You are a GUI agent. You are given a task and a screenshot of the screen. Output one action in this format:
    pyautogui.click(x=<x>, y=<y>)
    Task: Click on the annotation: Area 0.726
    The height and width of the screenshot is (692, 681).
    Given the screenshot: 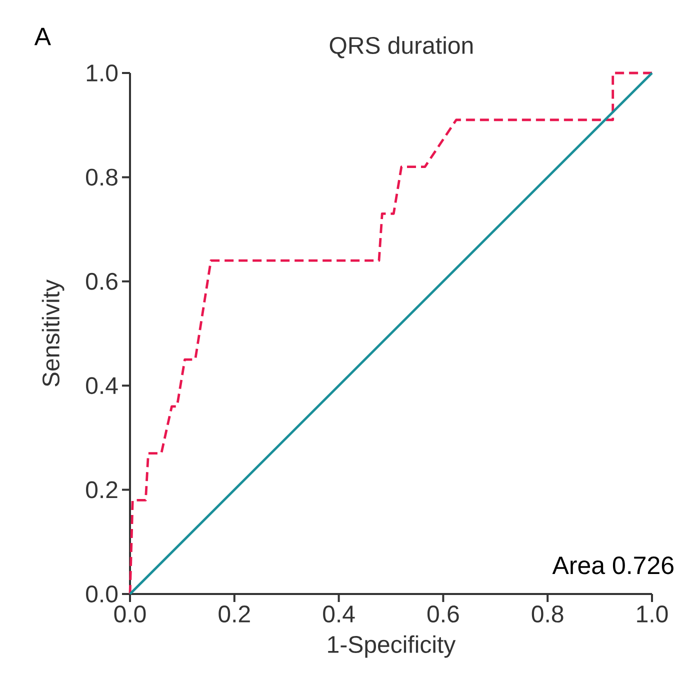 What is the action you would take?
    pyautogui.click(x=613, y=565)
    